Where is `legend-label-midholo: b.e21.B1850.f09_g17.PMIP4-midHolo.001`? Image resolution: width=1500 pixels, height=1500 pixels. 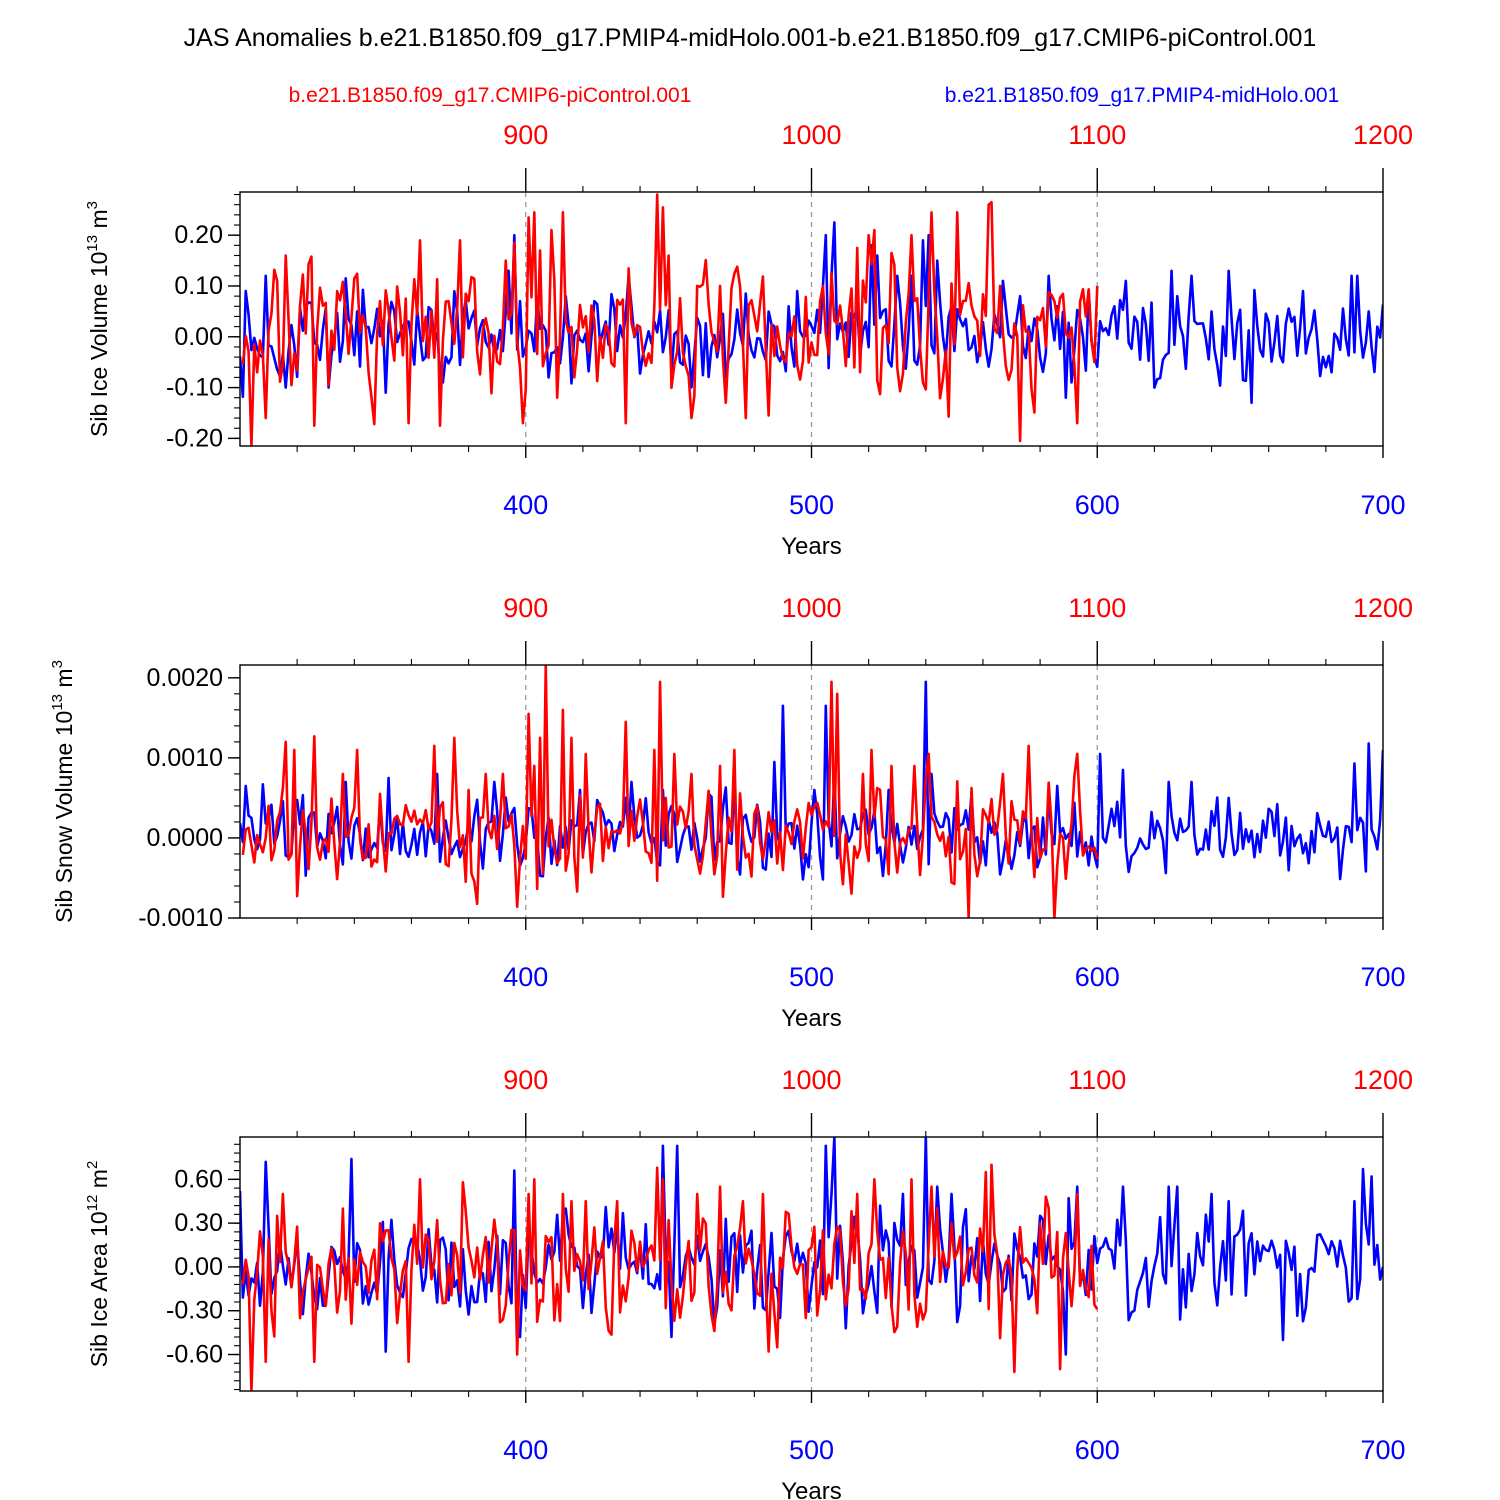 legend-label-midholo: b.e21.B1850.f09_g17.PMIP4-midHolo.001 is located at coordinates (1142, 95).